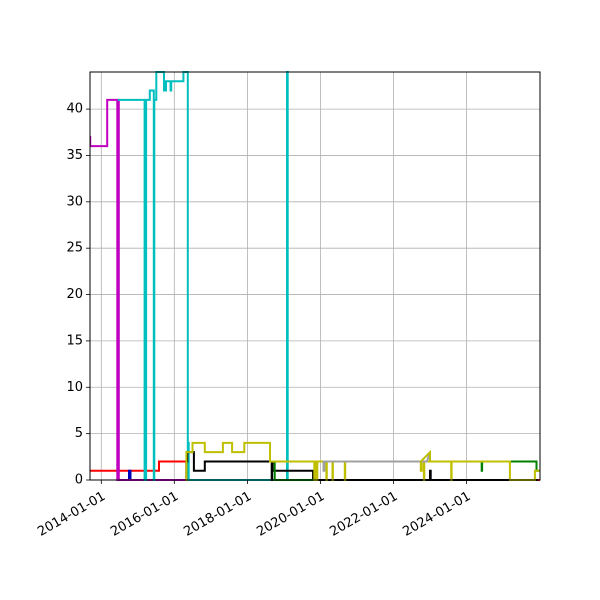 This screenshot has width=600, height=600. I want to click on y-tick-label: 5, so click(79, 433).